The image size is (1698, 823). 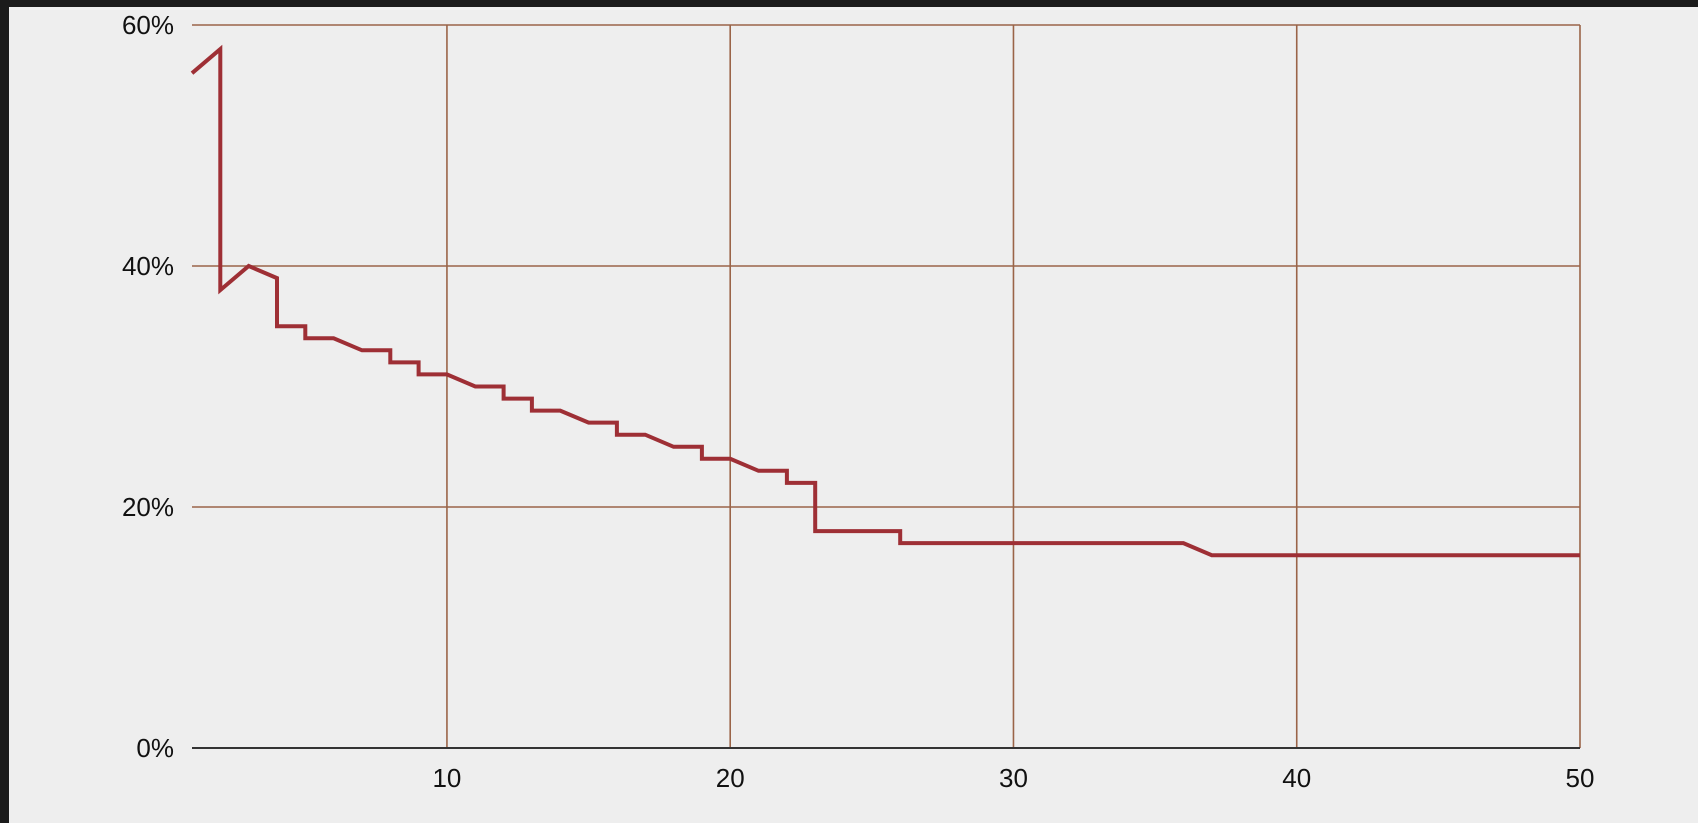 What do you see at coordinates (155, 748) in the screenshot?
I see `y-tick-label: 0%` at bounding box center [155, 748].